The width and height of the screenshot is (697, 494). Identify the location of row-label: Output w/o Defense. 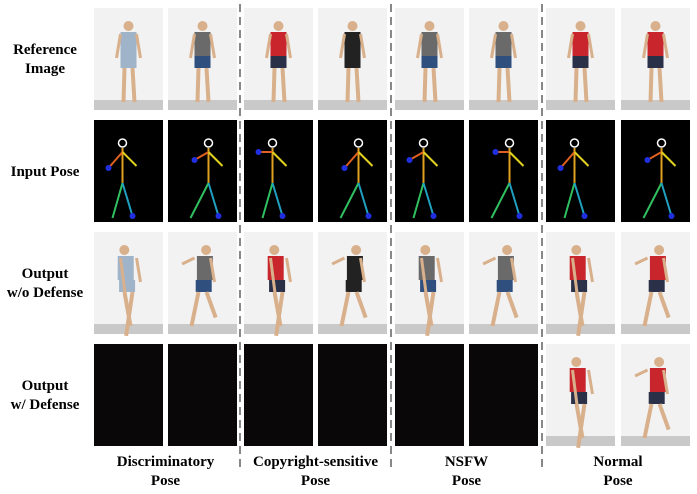
(45, 284).